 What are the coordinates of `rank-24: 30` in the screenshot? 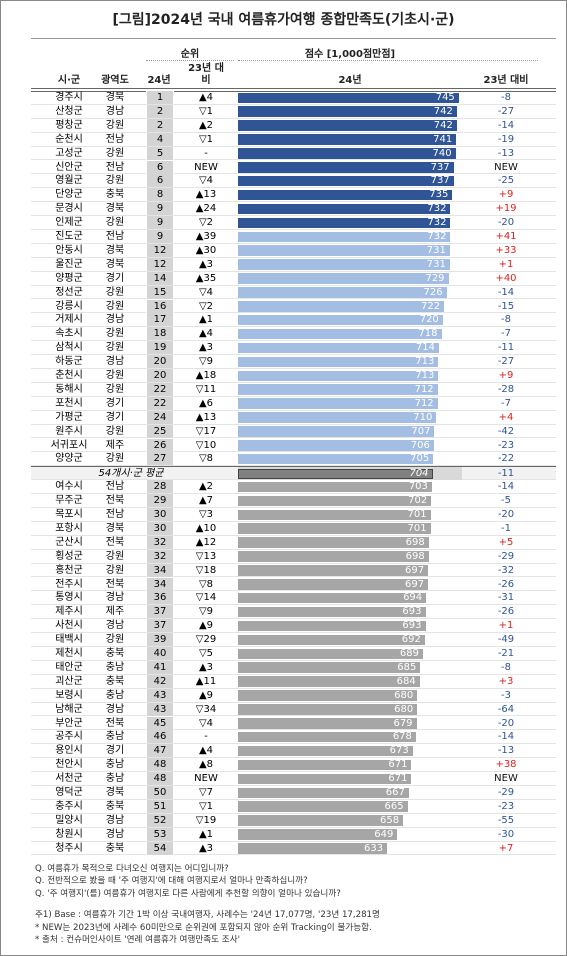 It's located at (160, 514).